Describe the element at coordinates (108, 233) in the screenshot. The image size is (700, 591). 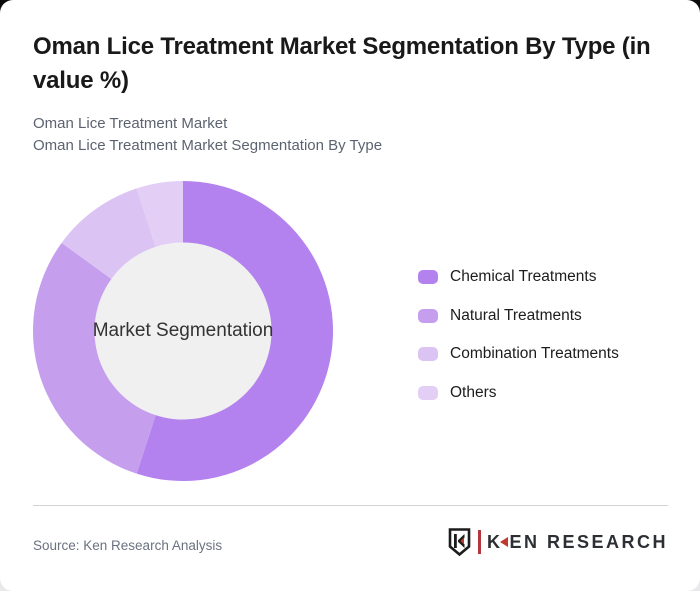
I see `donut-slice-combination-treatments` at that location.